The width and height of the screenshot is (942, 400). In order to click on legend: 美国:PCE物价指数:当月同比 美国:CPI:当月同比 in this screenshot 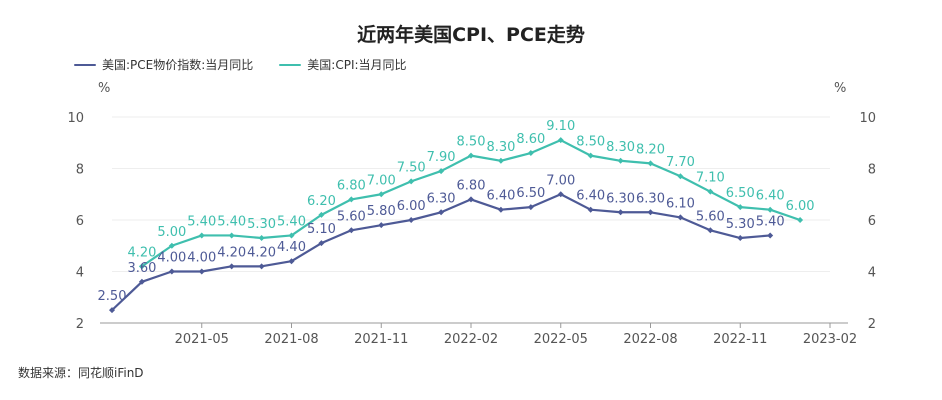, I will do `click(240, 64)`.